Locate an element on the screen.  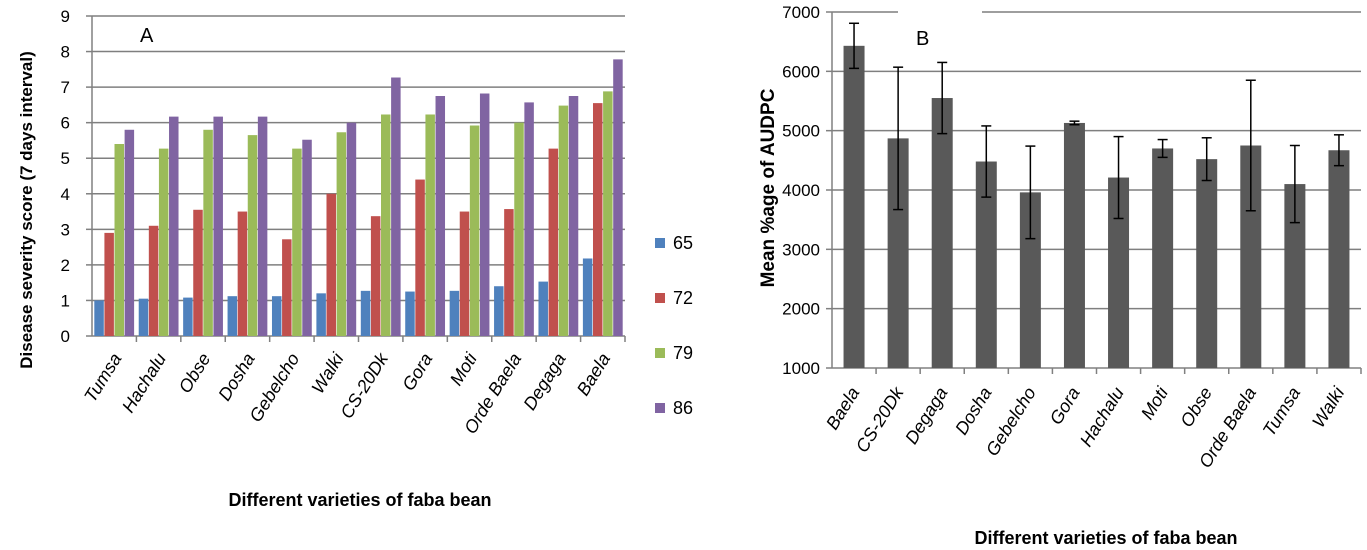
y-tick-label: 0 is located at coordinates (65, 336).